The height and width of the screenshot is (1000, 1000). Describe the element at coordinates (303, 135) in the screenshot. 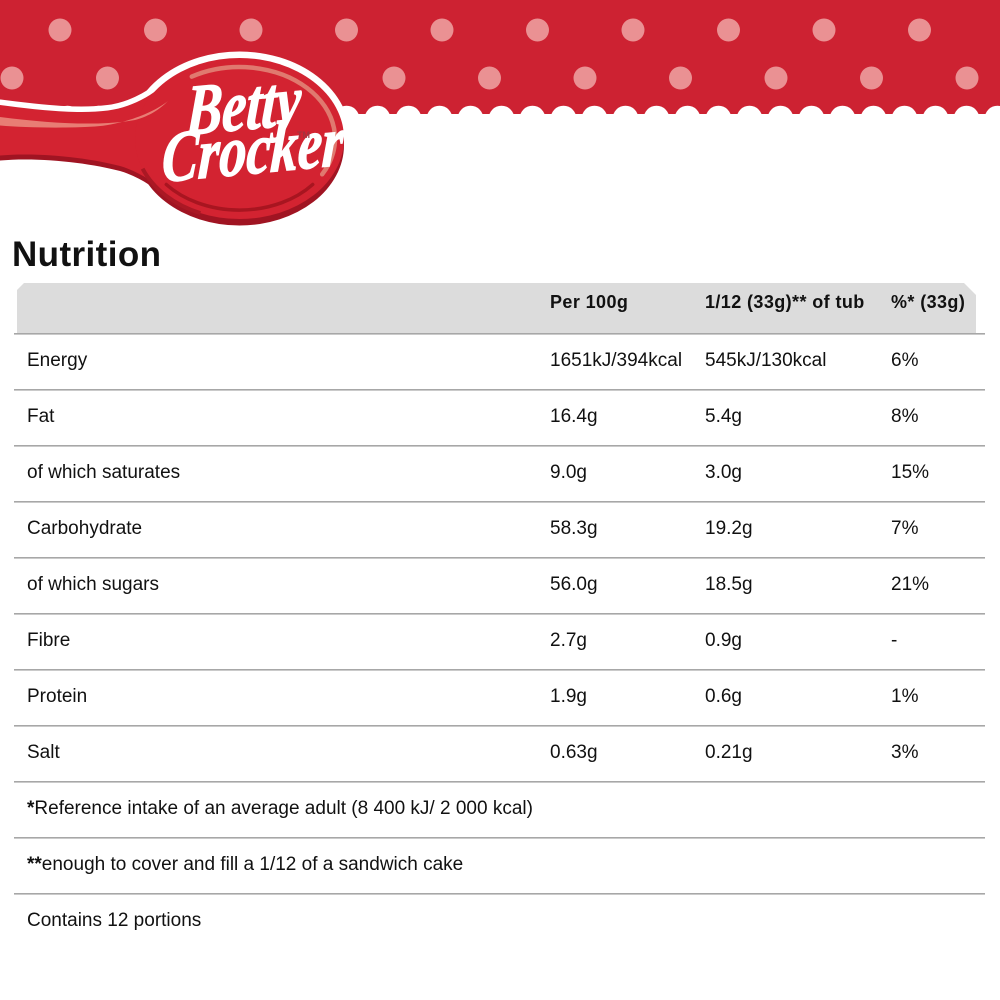

I see `svg-text: TM` at that location.